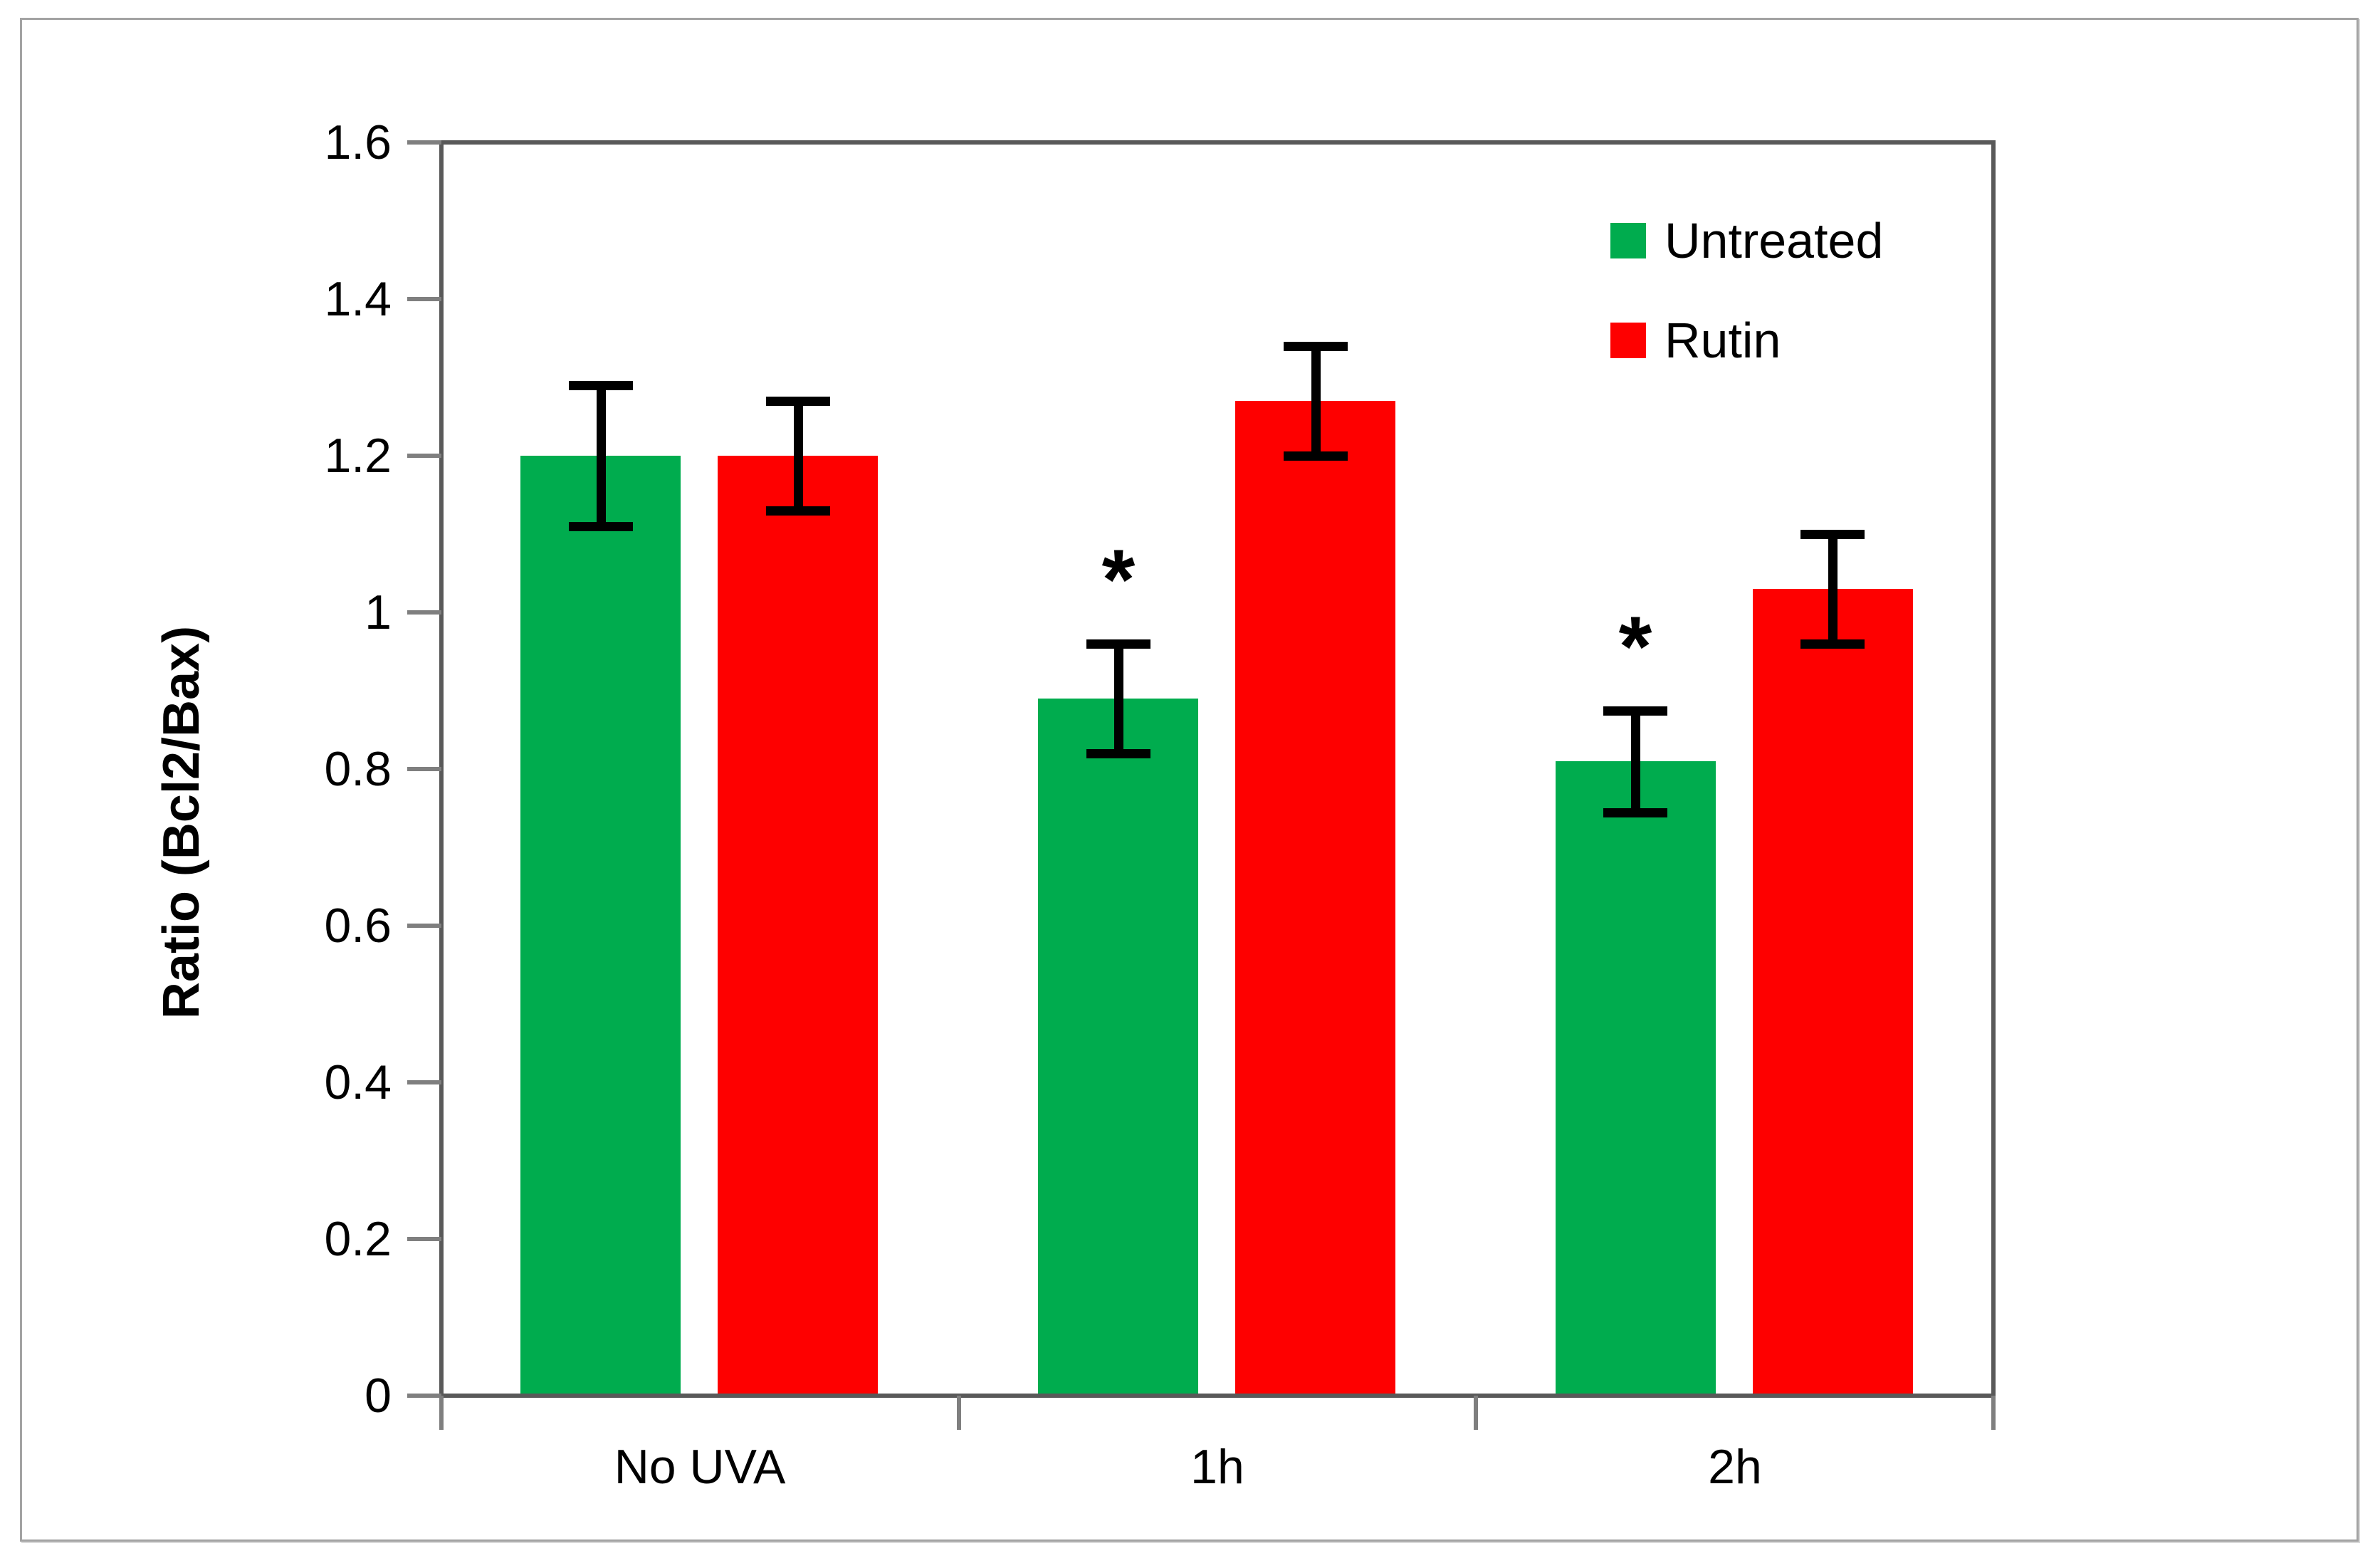 This screenshot has width=2380, height=1563. Describe the element at coordinates (601, 455) in the screenshot. I see `error-bar-untreated-no-uva` at that location.